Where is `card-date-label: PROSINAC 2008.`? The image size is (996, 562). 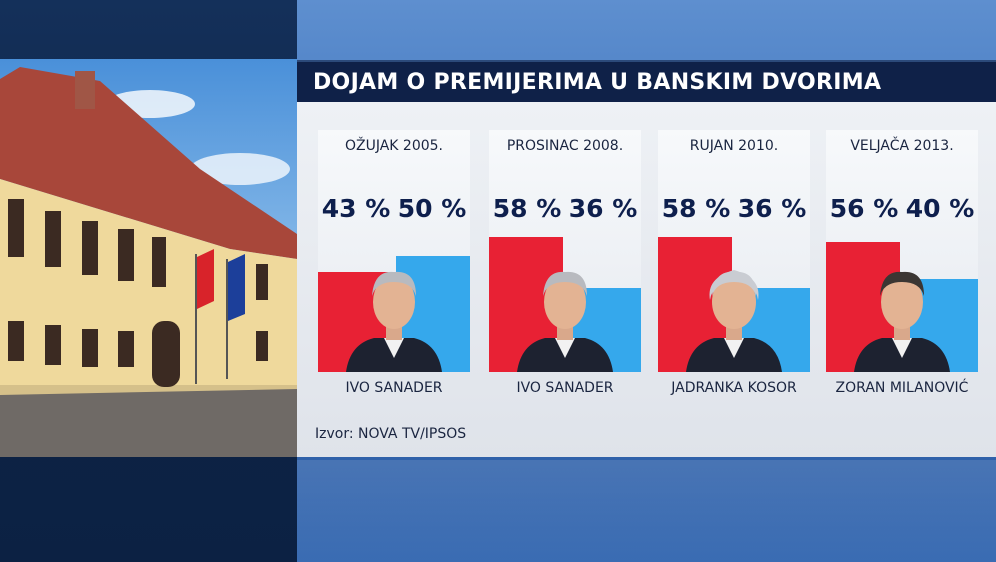 card-date-label: PROSINAC 2008. is located at coordinates (565, 146).